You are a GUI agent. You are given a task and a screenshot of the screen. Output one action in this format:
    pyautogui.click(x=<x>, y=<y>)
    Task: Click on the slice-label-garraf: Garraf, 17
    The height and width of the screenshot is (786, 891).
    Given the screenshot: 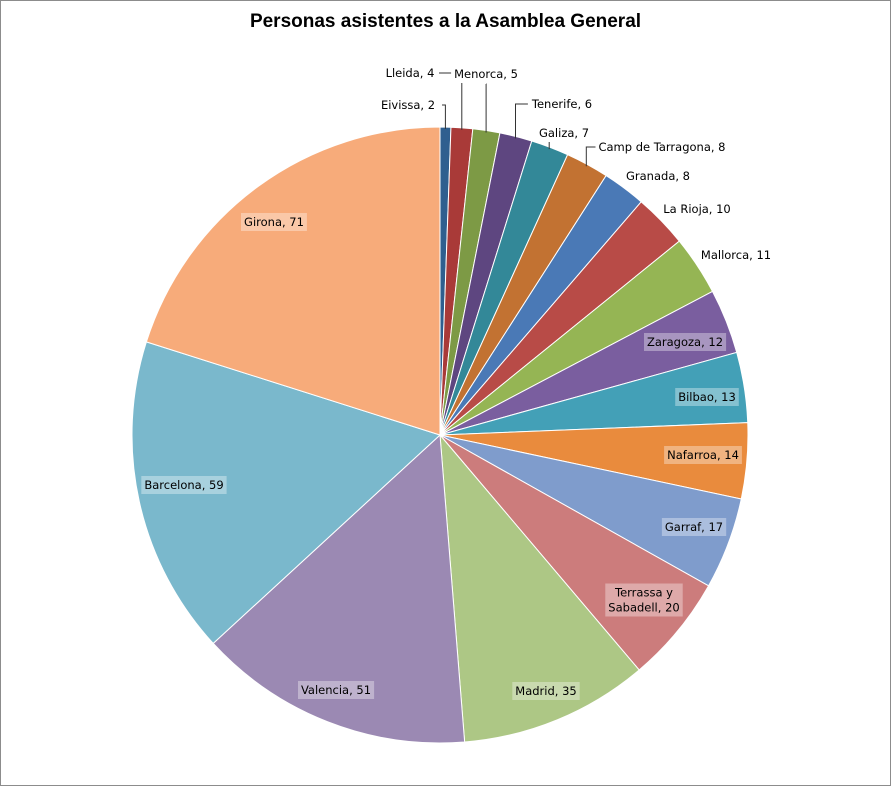 What is the action you would take?
    pyautogui.click(x=694, y=527)
    